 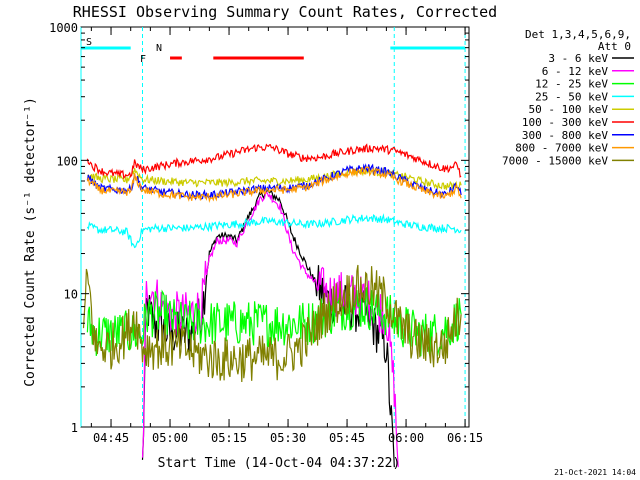 What do you see at coordinates (571, 84) in the screenshot?
I see `legend-label: 12 - 25 keV` at bounding box center [571, 84].